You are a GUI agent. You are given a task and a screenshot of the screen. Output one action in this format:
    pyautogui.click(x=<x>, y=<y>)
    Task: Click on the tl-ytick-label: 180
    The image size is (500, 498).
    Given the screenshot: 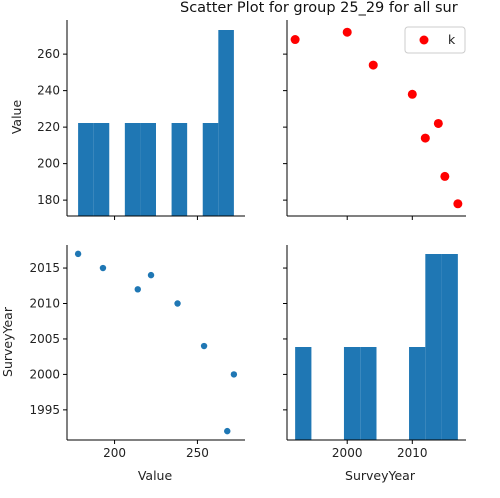 What is the action you would take?
    pyautogui.click(x=48, y=200)
    